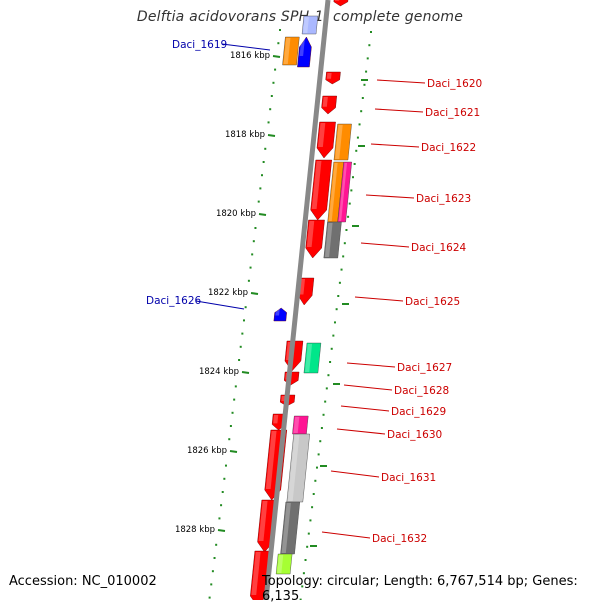 The width and height of the screenshot is (600, 604). I want to click on gene-label-daci-1630: Daci_1630, so click(414, 435).